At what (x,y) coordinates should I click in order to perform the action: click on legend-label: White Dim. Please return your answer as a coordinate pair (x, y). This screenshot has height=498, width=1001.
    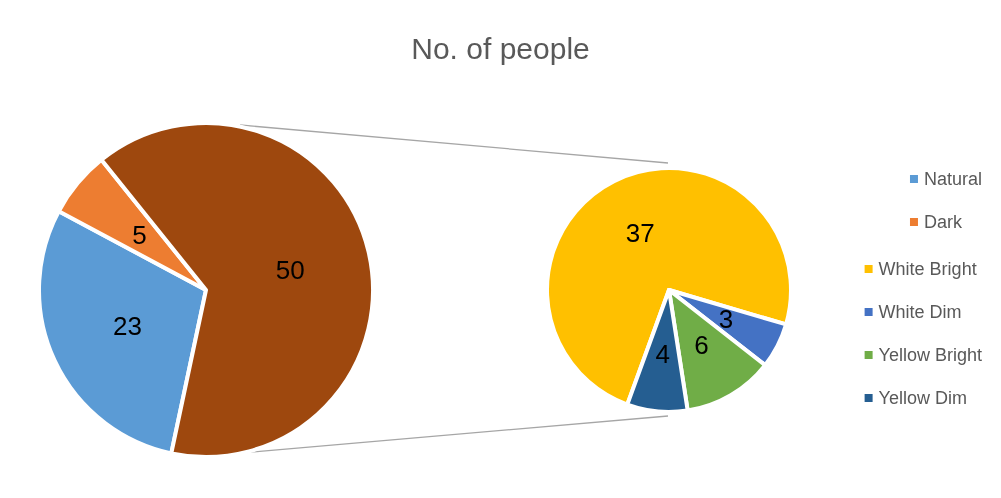
    Looking at the image, I should click on (920, 312).